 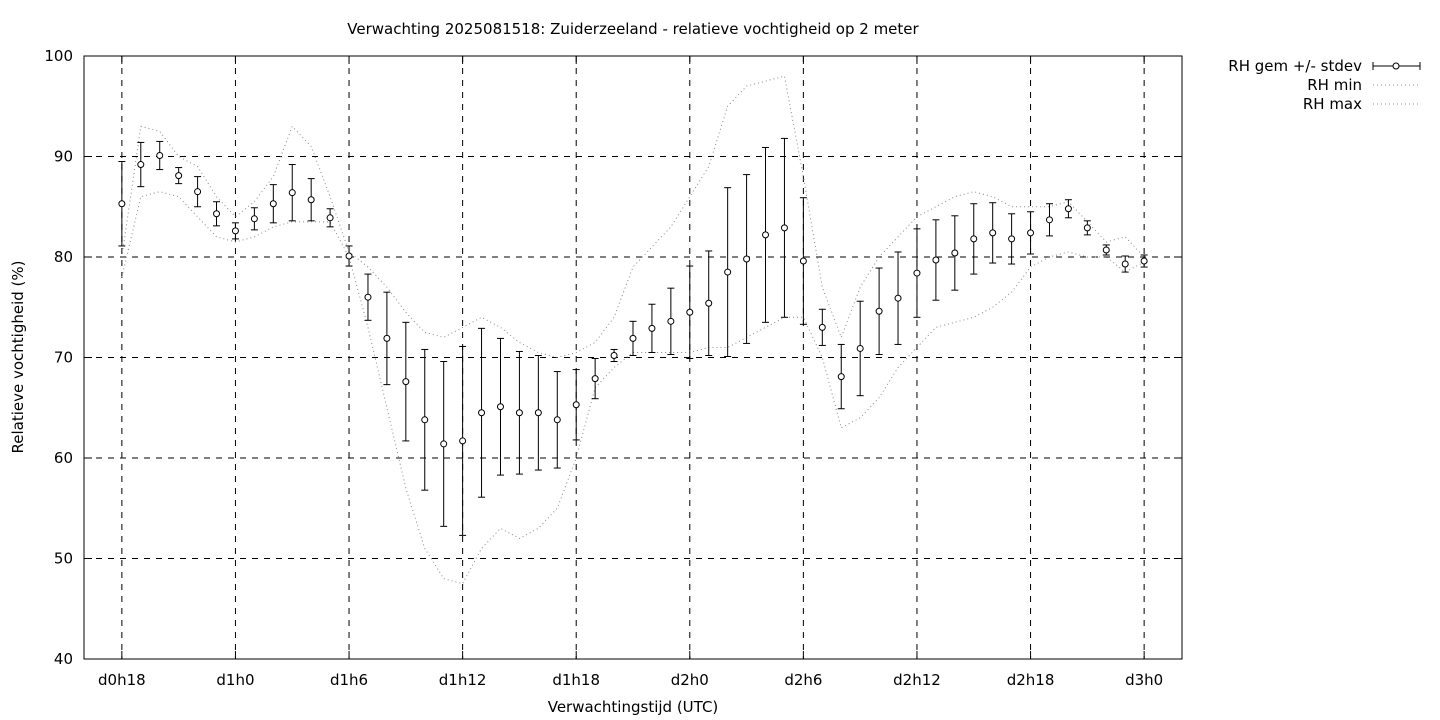 I want to click on legend-swatch-errorbar, so click(x=1396, y=66).